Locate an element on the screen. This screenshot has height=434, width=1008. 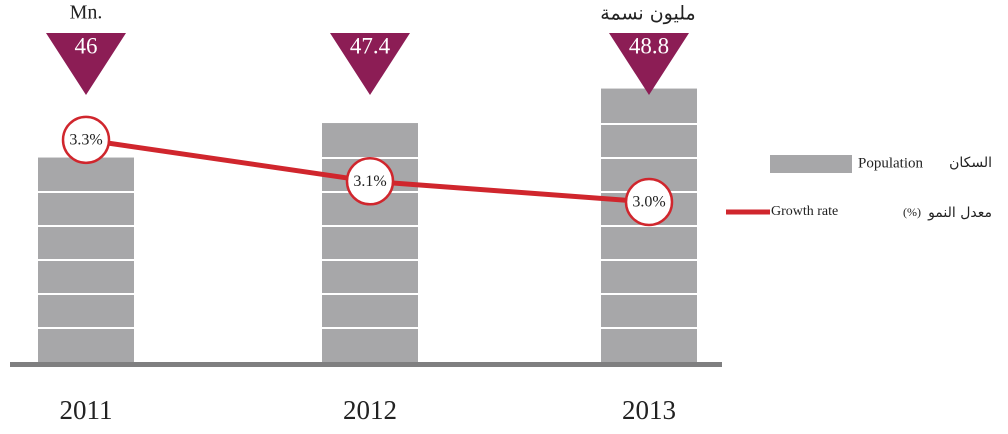
legend-label-ar: معدل النمو is located at coordinates (959, 213).